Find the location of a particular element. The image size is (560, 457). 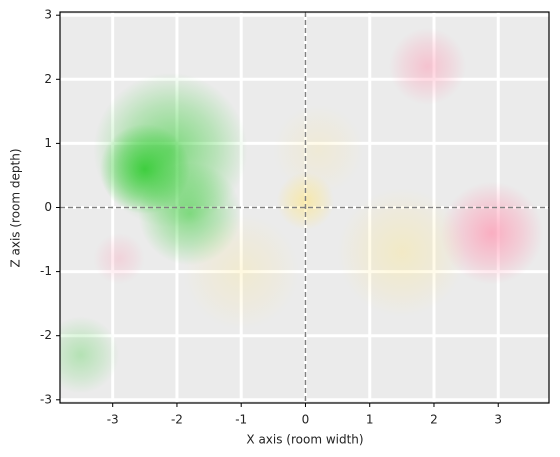

x-axis-label: X axis (room width) is located at coordinates (304, 440).